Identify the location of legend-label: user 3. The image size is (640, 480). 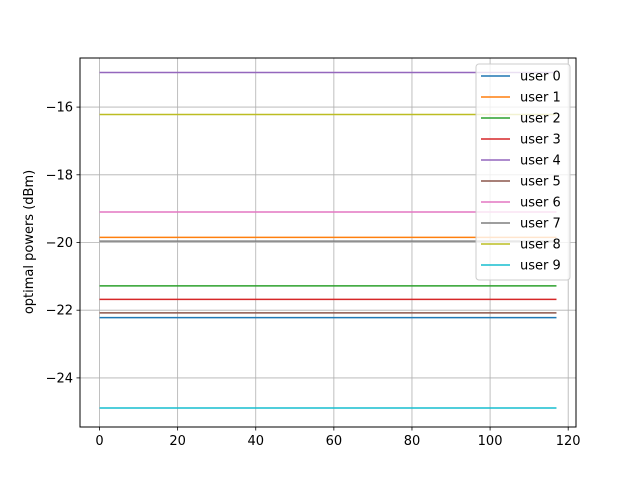
(540, 140).